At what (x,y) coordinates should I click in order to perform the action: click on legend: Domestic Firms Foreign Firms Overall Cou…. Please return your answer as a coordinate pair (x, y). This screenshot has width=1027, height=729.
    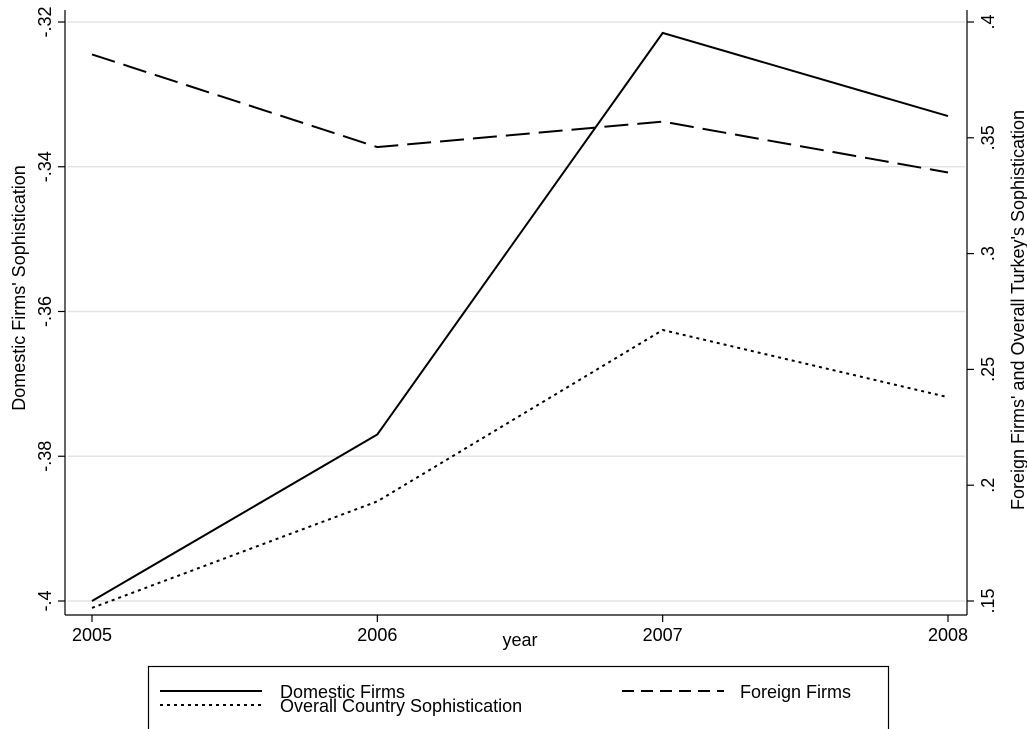
    Looking at the image, I should click on (518, 697).